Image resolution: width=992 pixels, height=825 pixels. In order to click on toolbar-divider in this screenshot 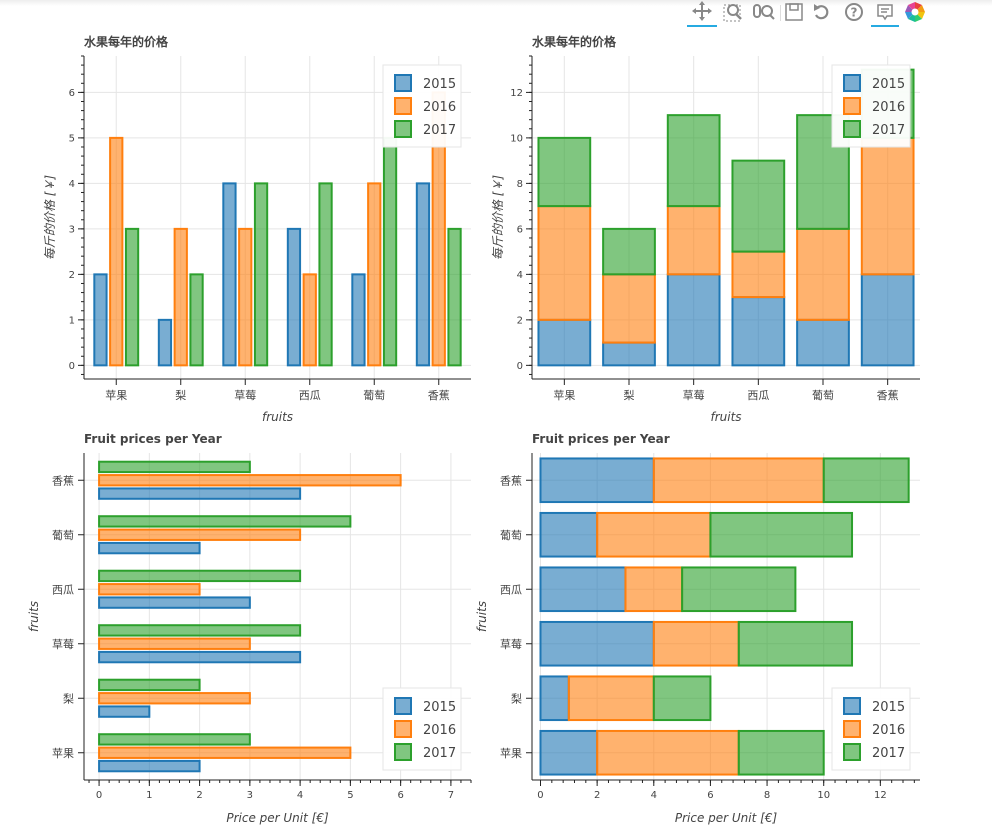, I will do `click(780, 13)`.